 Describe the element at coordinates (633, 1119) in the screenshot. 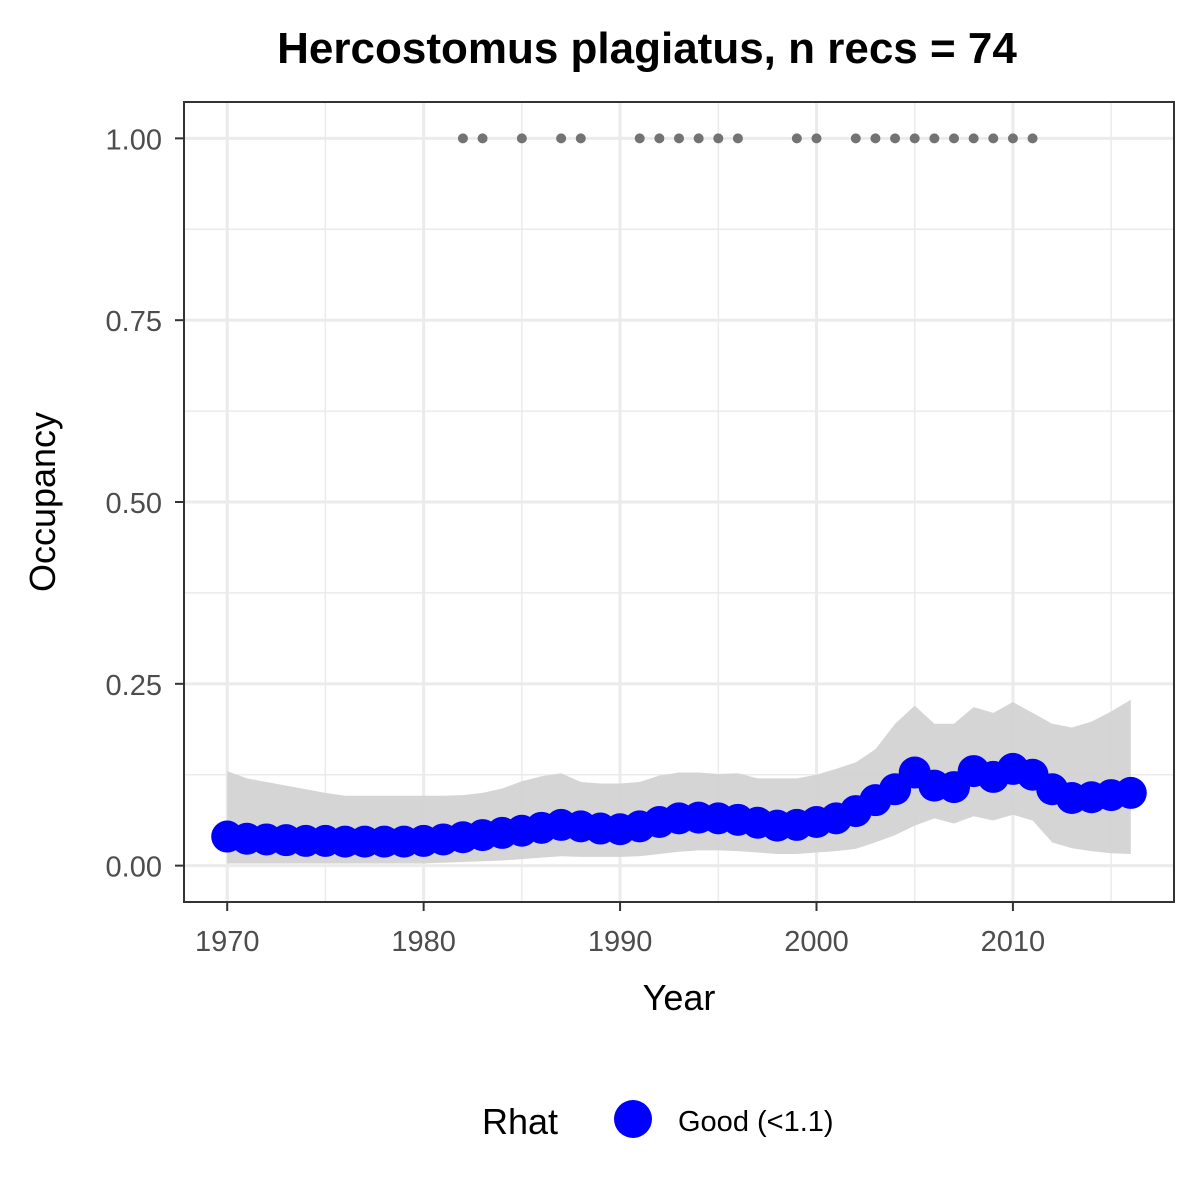

I see `legend-key-marker` at that location.